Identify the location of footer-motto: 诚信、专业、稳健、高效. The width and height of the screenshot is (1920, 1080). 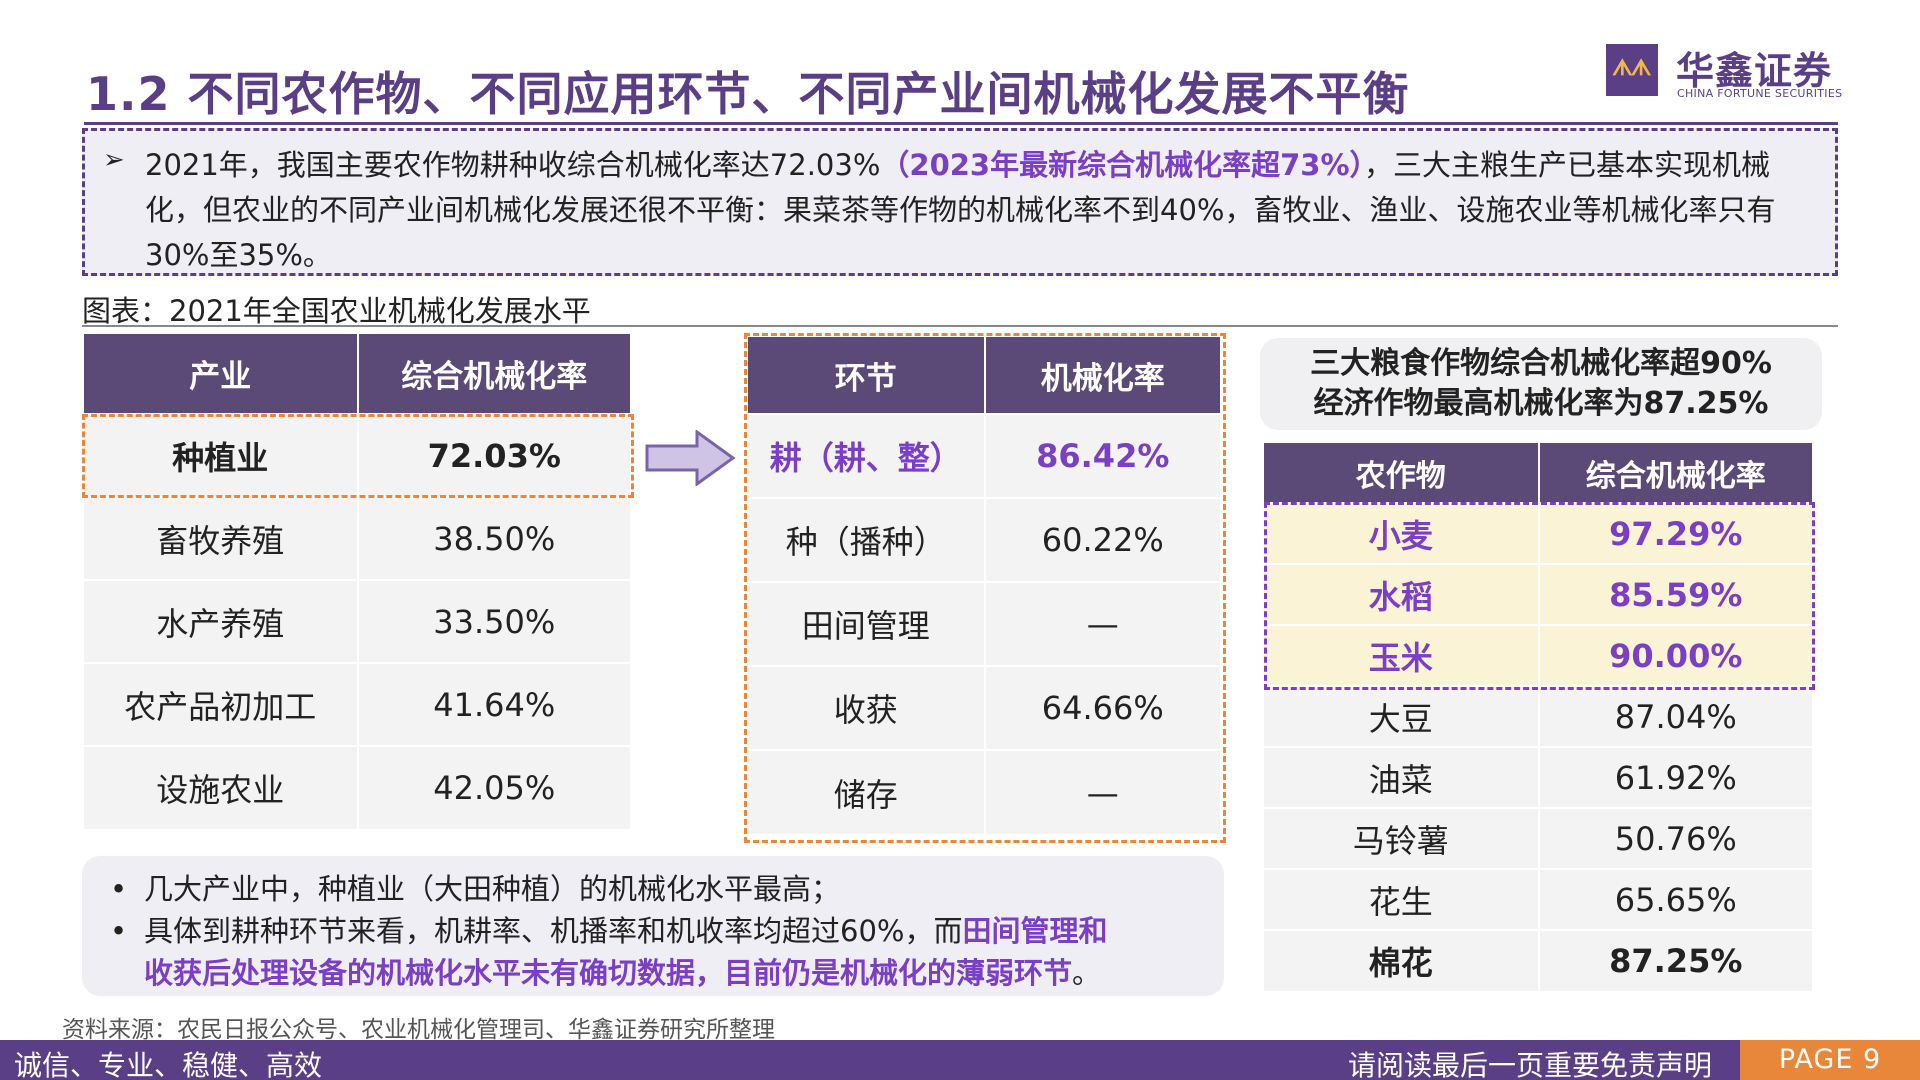
(168, 1064).